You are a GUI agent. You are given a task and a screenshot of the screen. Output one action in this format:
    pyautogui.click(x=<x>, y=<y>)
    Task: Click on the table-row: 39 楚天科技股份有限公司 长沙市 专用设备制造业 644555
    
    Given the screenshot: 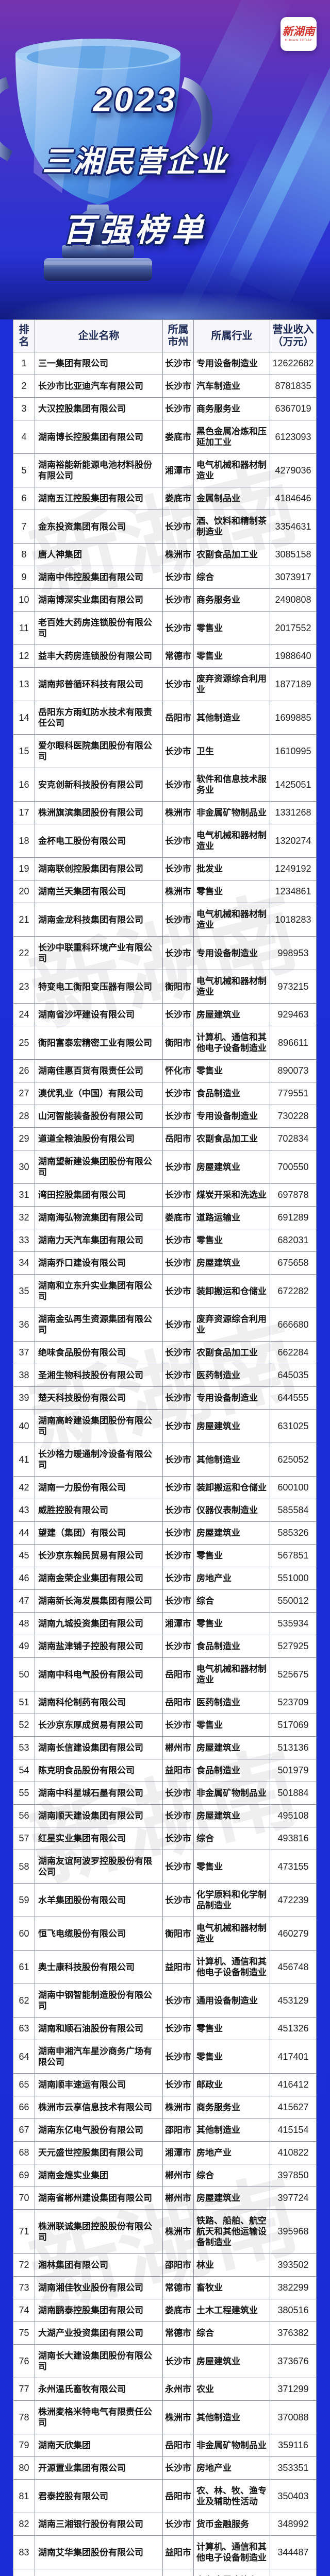 What is the action you would take?
    pyautogui.click(x=165, y=1398)
    